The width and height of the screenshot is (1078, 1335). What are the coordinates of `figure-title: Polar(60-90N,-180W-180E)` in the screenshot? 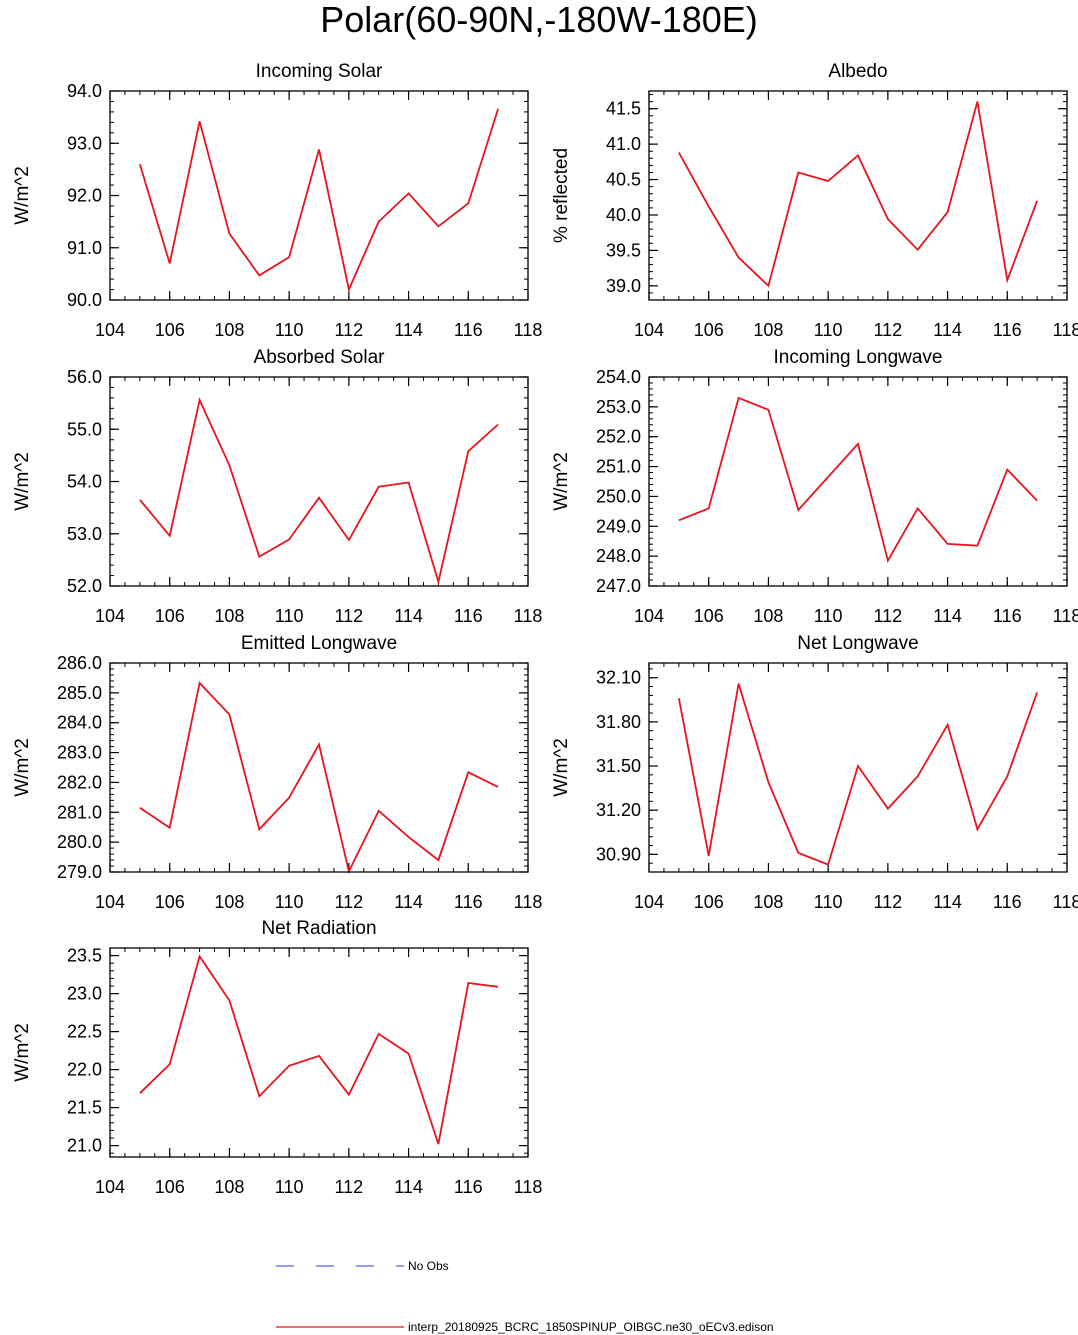 It's located at (539, 20).